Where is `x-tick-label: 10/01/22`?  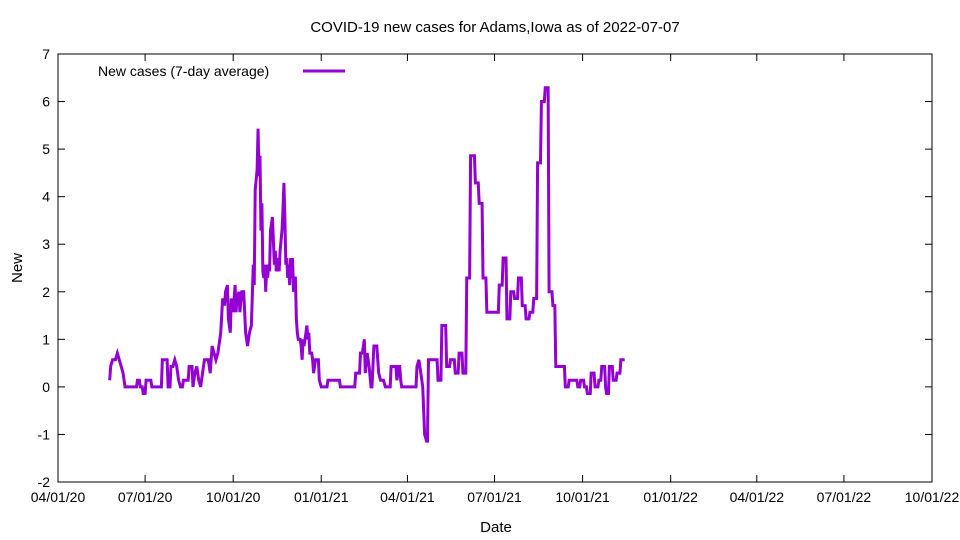
x-tick-label: 10/01/22 is located at coordinates (932, 497).